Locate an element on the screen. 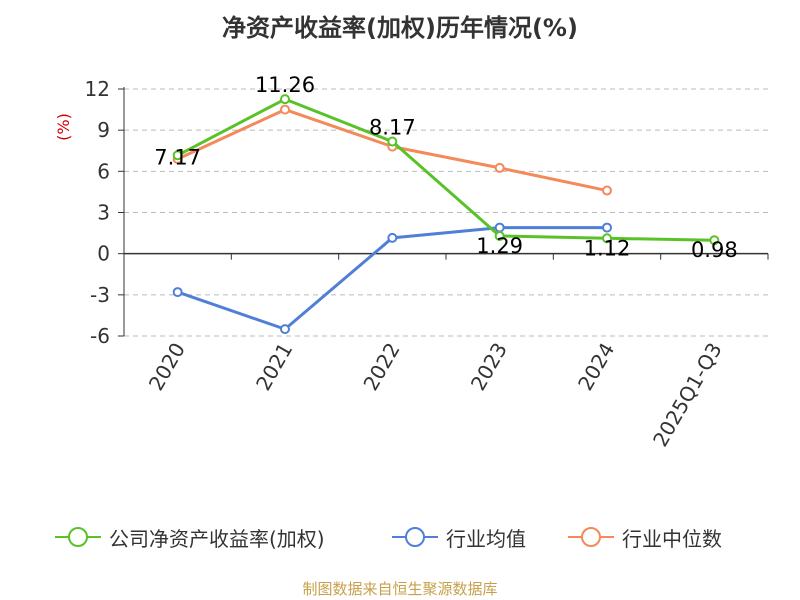  y-tick-label: 0 is located at coordinates (103, 254).